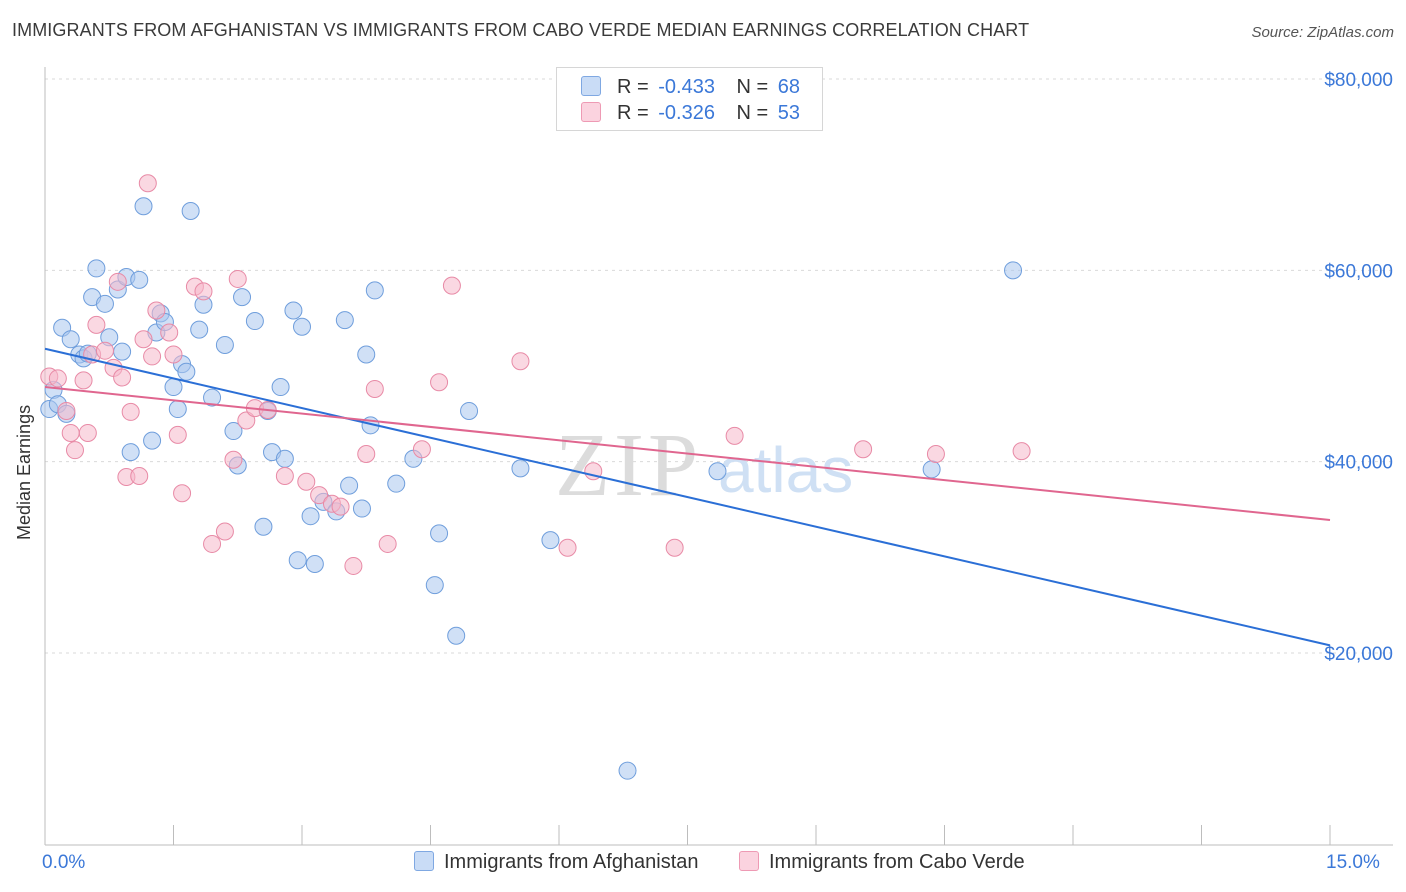  What do you see at coordinates (1358, 271) in the screenshot?
I see `y-tick-label: $60,000` at bounding box center [1358, 271].